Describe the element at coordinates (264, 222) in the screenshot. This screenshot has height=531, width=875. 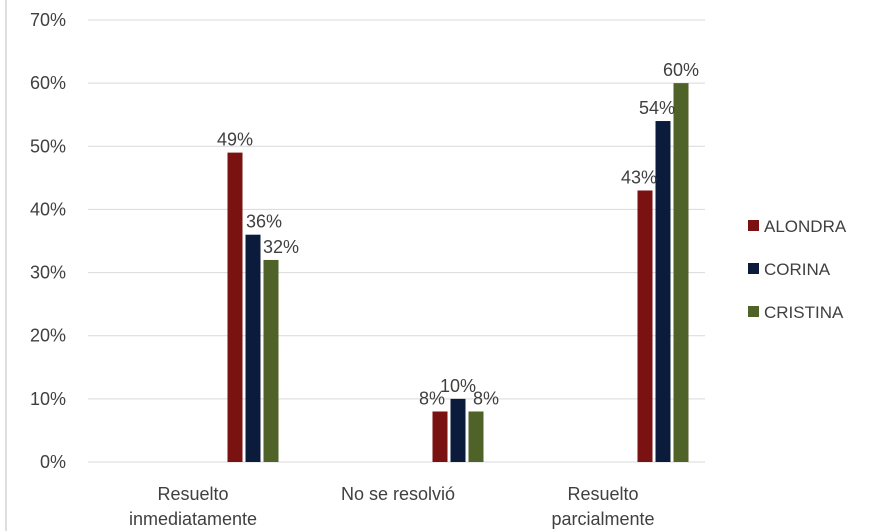
I see `data-label-corina-0: 36%` at that location.